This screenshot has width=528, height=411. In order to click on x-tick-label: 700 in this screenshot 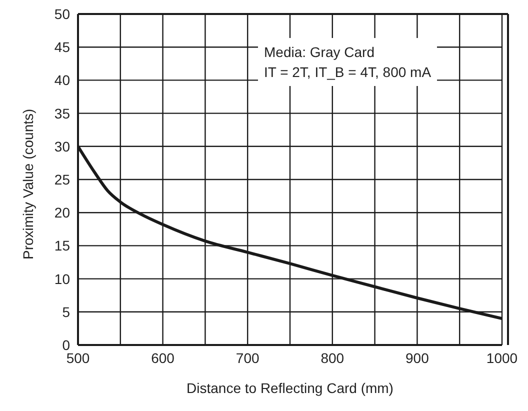, I will do `click(248, 358)`.